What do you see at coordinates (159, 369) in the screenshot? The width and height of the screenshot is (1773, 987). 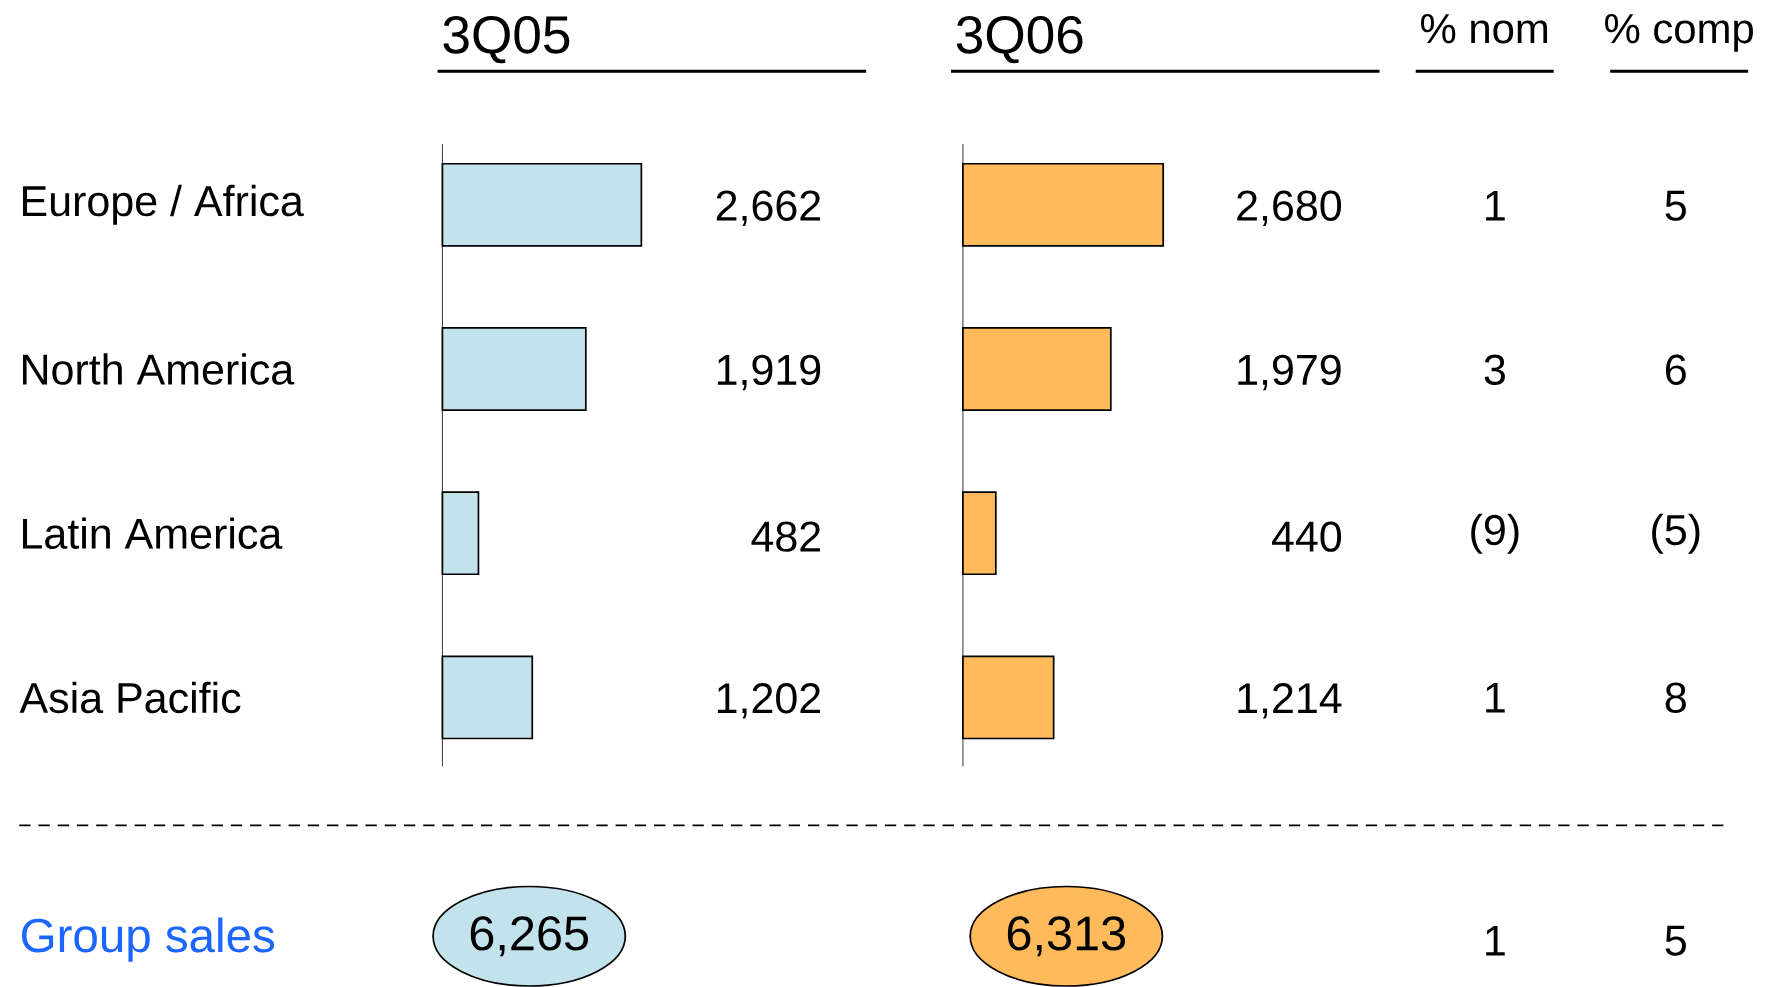 I see `y-tick-label: North America` at bounding box center [159, 369].